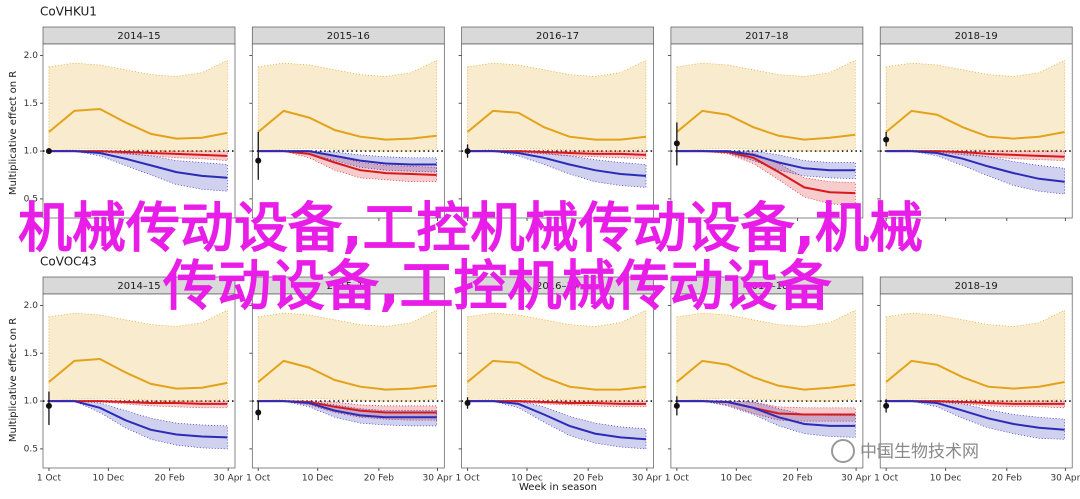 The image size is (1080, 499). I want to click on row-title: CoVHKU1, so click(68, 12).